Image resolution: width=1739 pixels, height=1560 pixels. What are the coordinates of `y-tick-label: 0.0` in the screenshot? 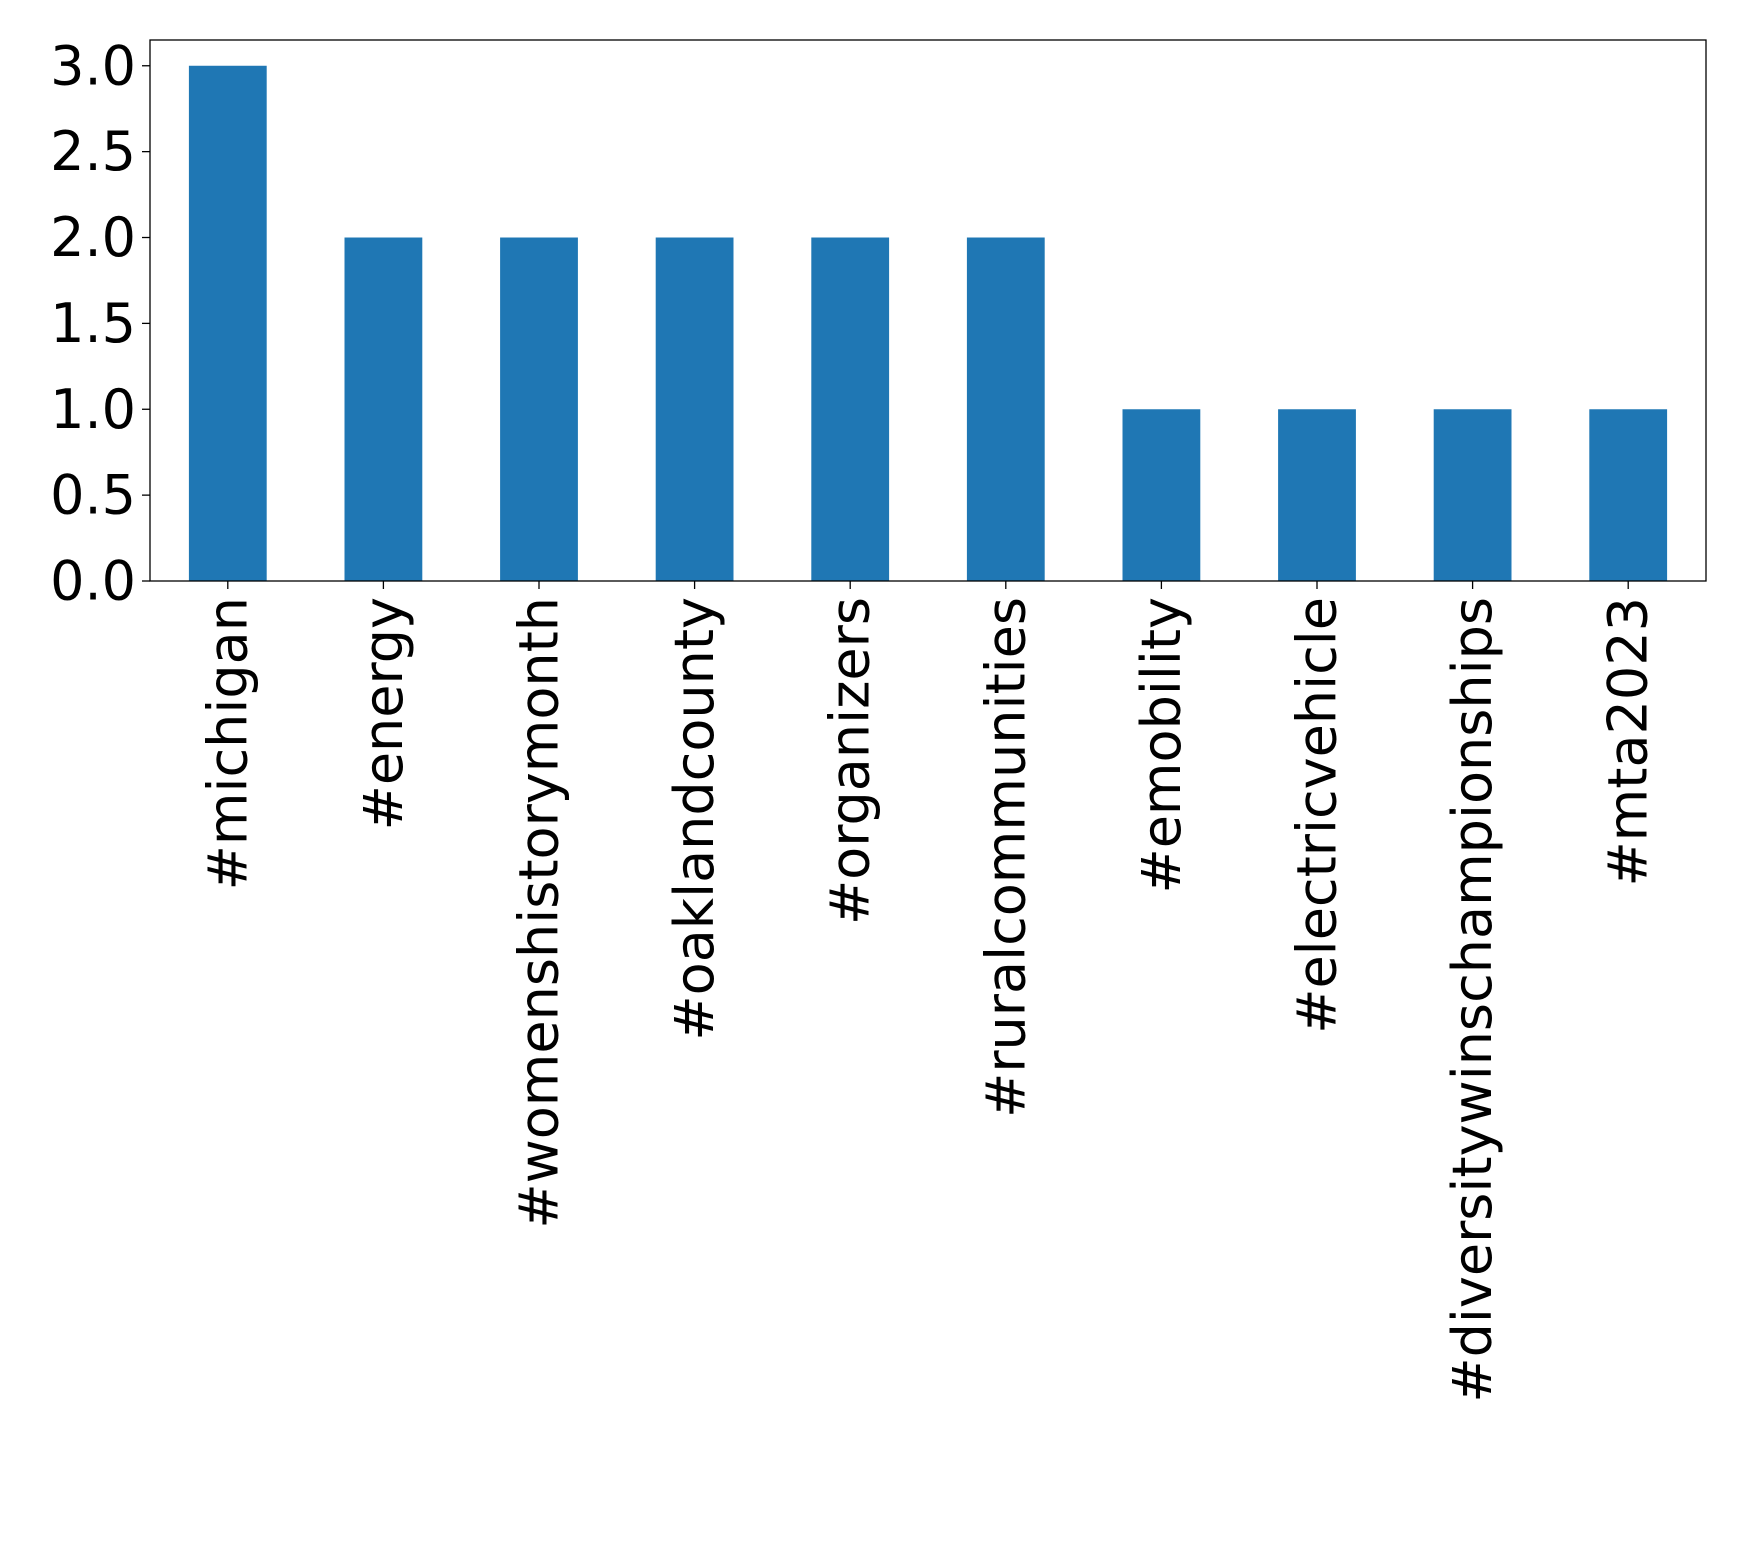 It's located at (93, 581).